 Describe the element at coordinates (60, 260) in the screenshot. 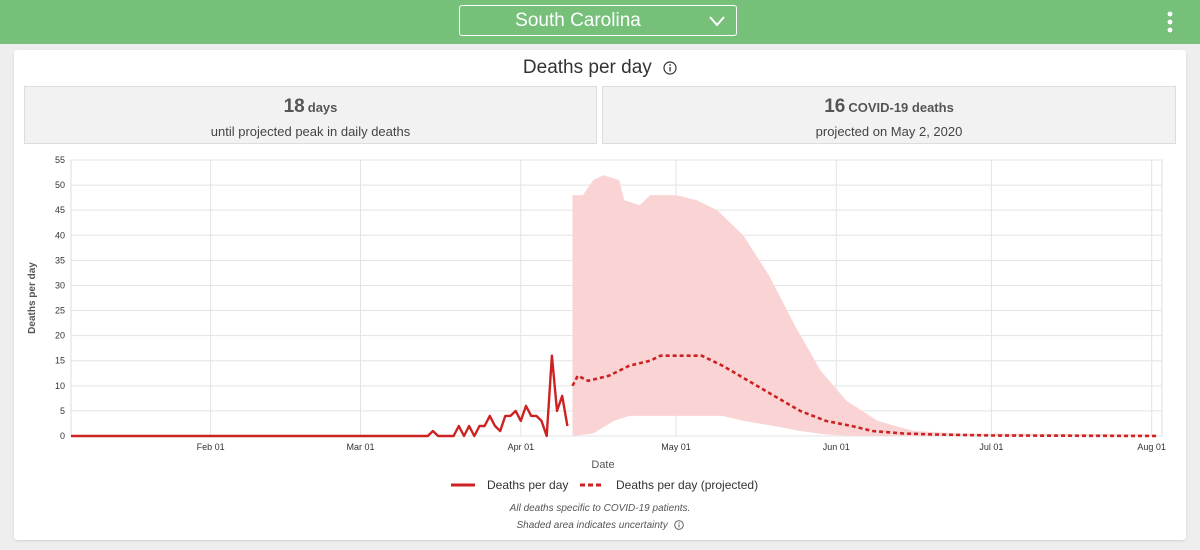

I see `y-tick-label: 35` at that location.